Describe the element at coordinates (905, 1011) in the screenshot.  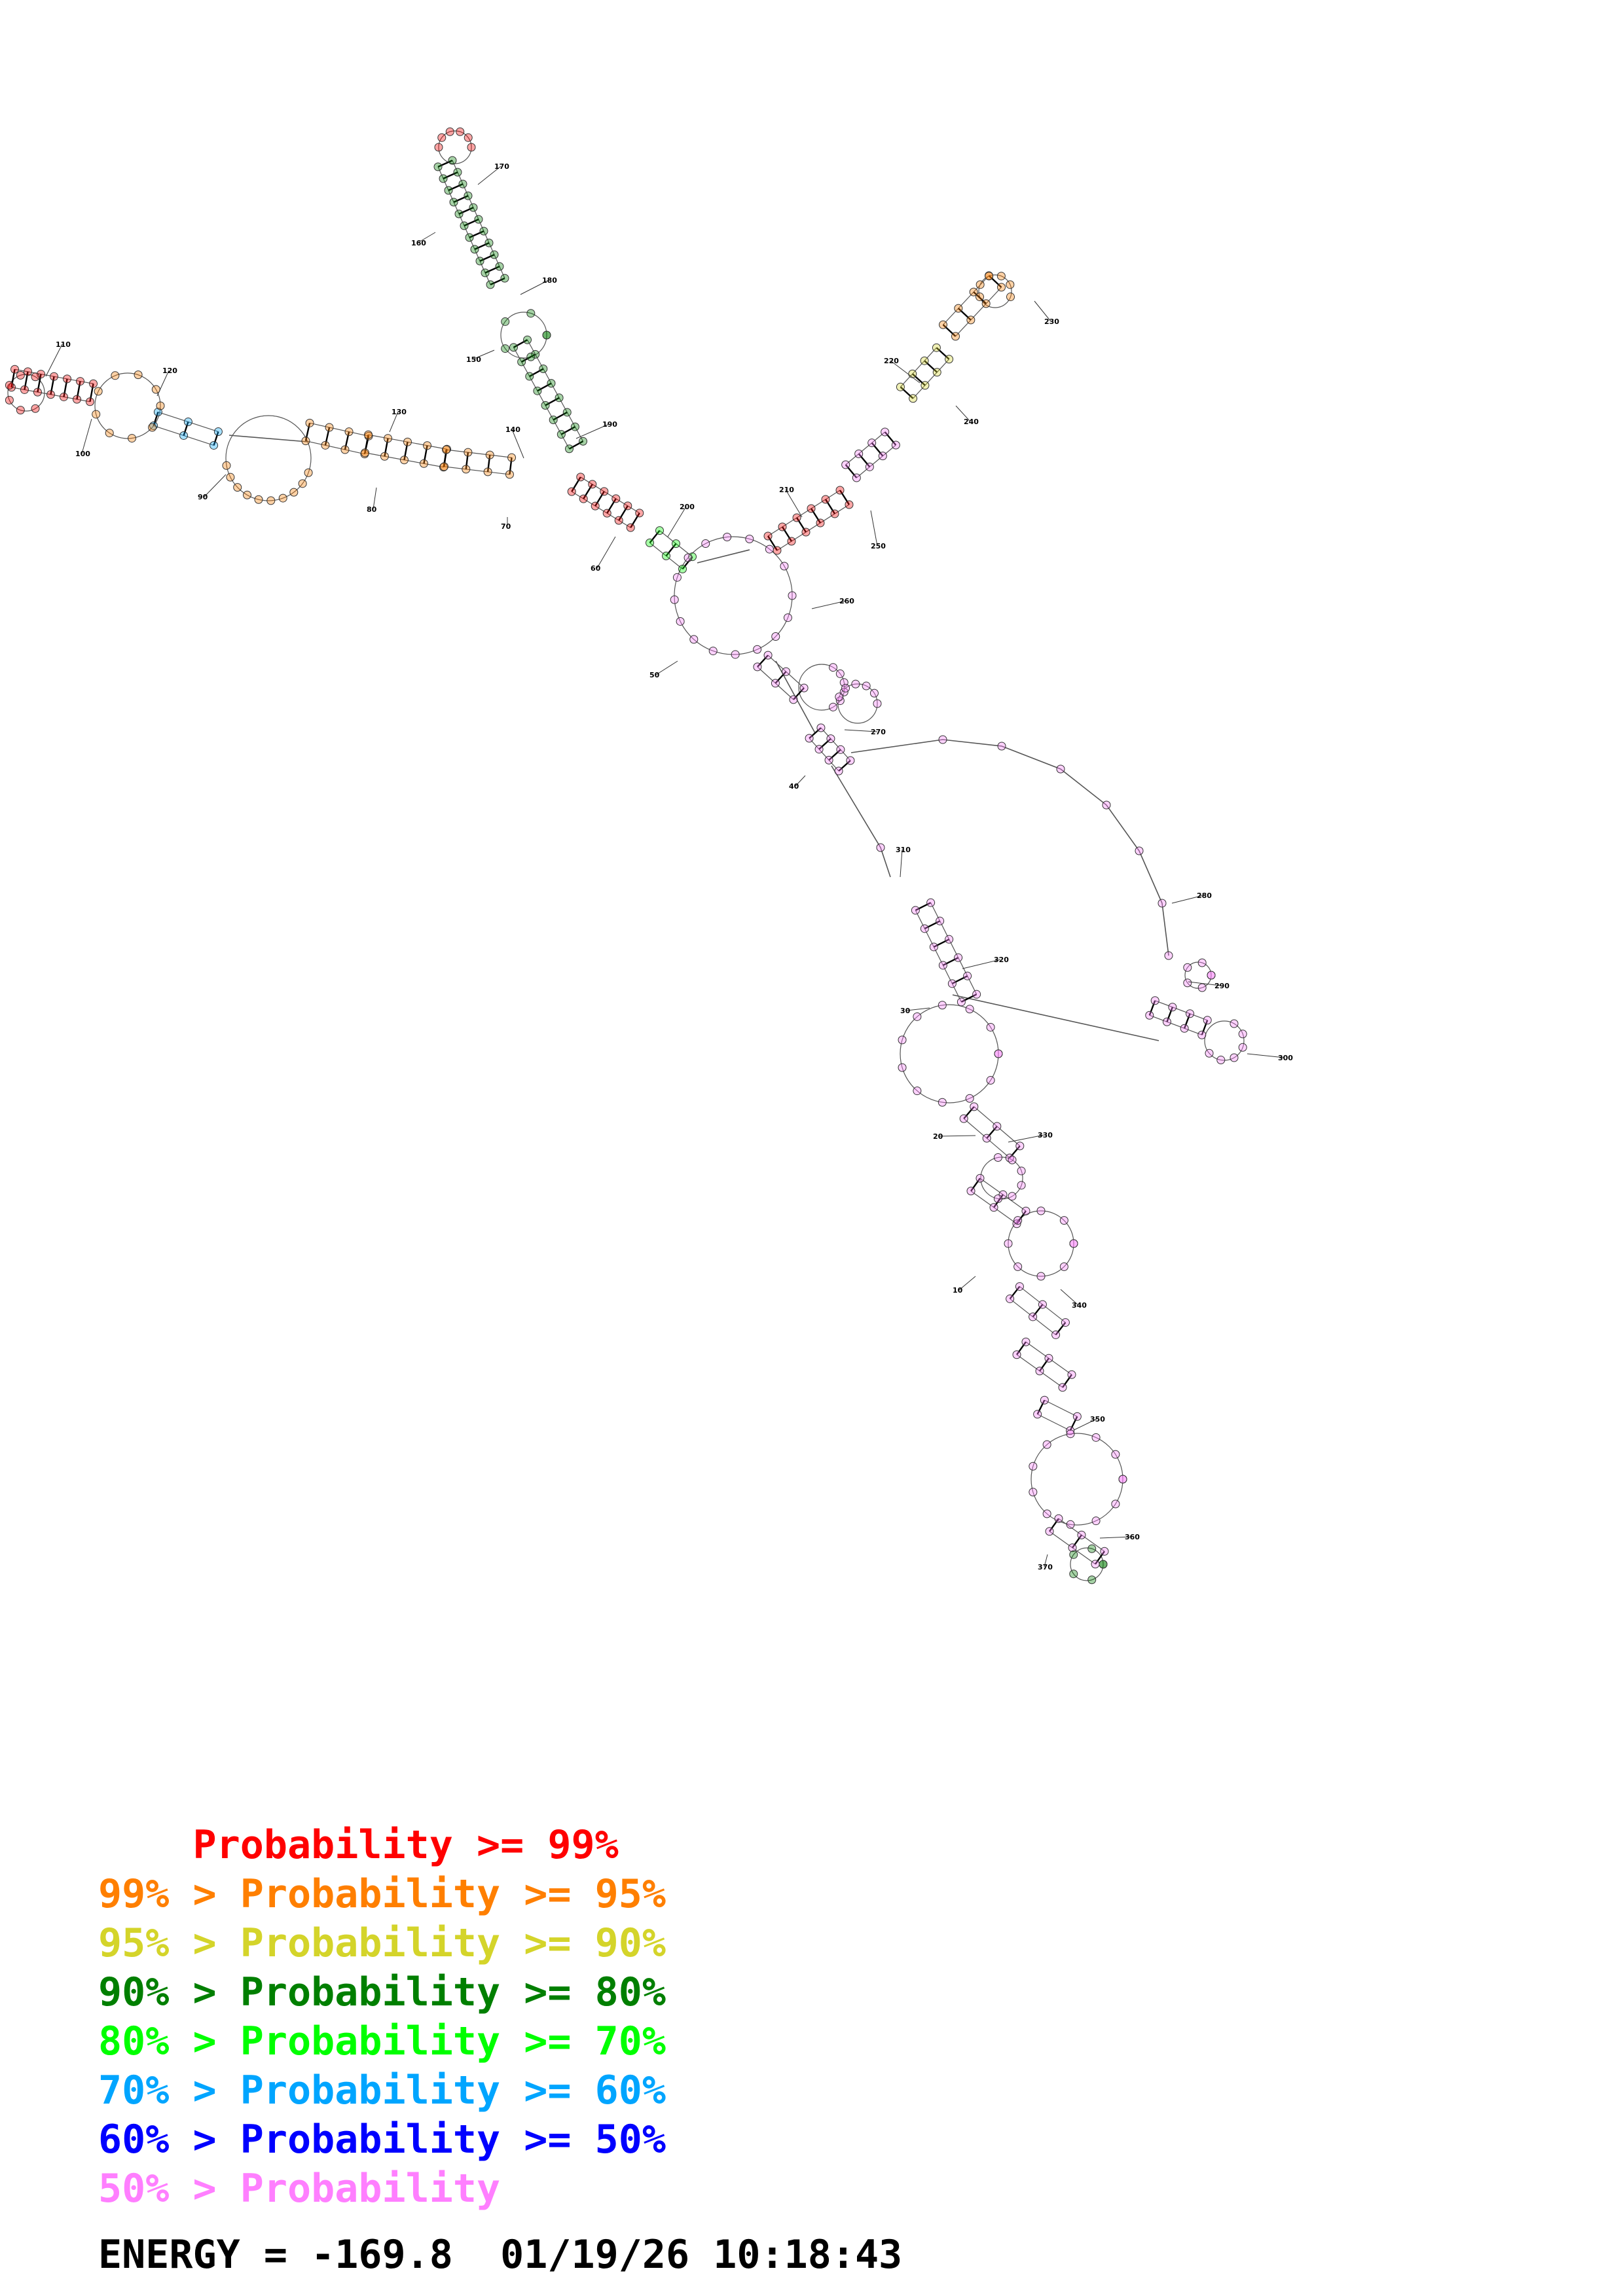
I see `position-label: 30` at that location.